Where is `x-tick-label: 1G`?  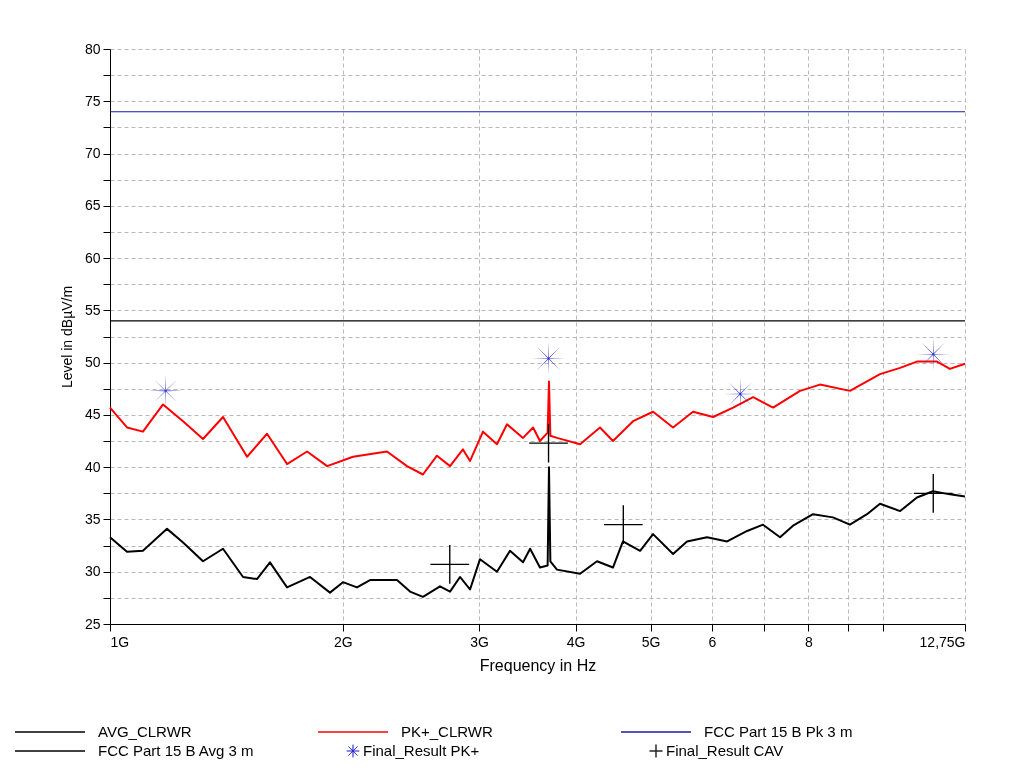
x-tick-label: 1G is located at coordinates (120, 641).